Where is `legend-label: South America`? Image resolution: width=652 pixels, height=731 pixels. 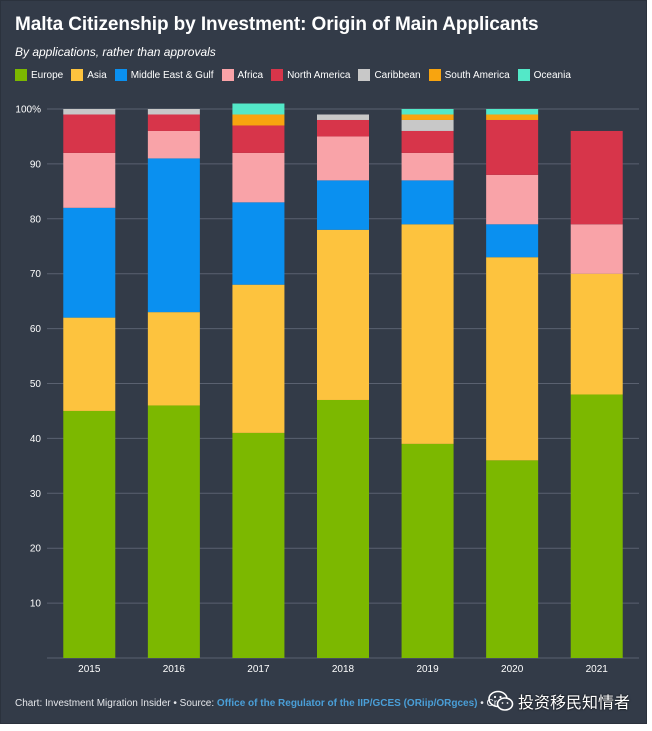
legend-label: South America is located at coordinates (477, 75).